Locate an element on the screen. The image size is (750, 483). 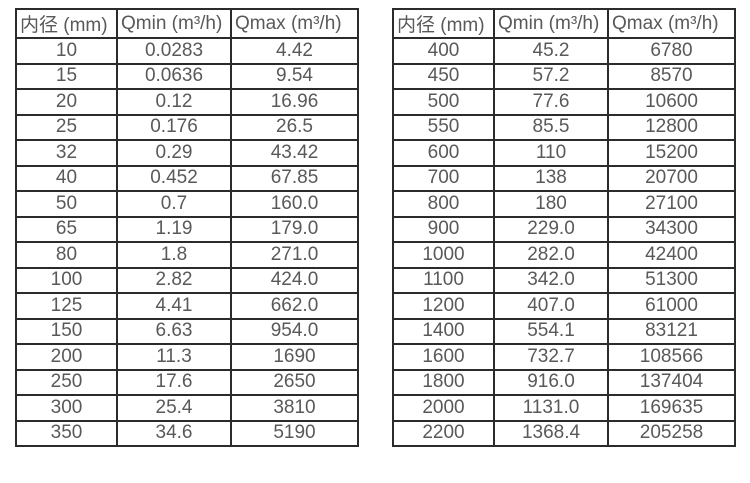
qmin-cell: 282.0 is located at coordinates (551, 255).